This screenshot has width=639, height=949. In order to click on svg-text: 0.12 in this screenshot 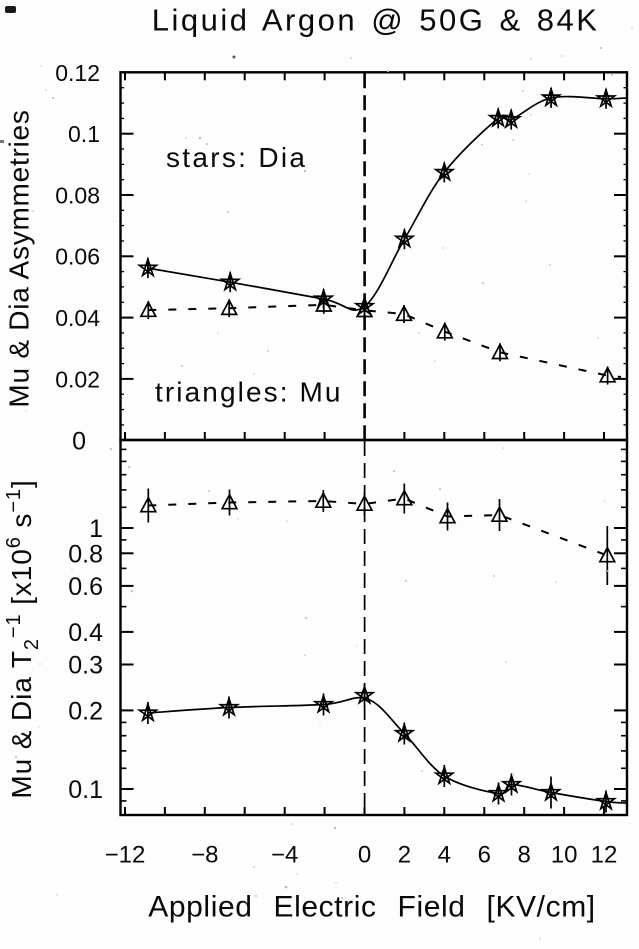, I will do `click(77, 73)`.